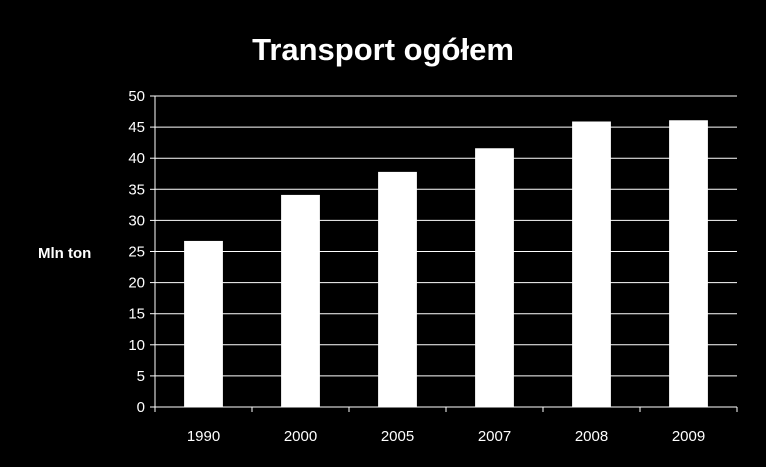 This screenshot has width=766, height=467. What do you see at coordinates (136, 220) in the screenshot?
I see `y-tick-label: 30` at bounding box center [136, 220].